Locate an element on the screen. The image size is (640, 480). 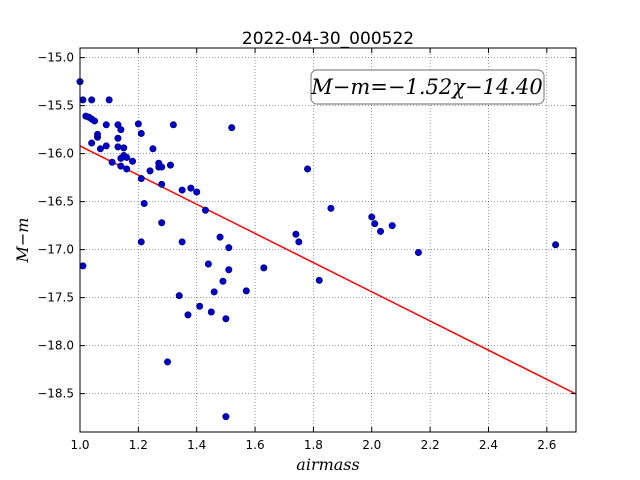
chart-title: 2022-04-30_000522 is located at coordinates (328, 39).